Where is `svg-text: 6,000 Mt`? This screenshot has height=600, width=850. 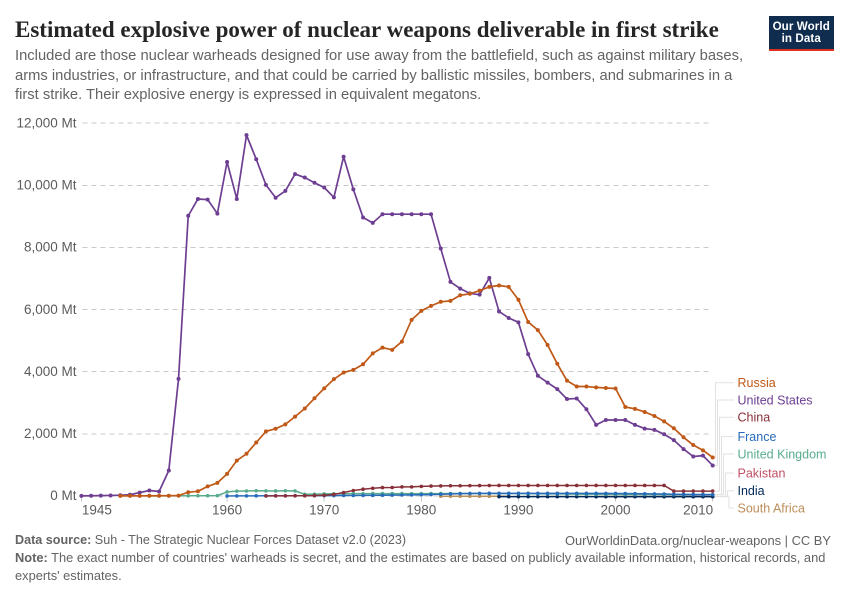 svg-text: 6,000 Mt is located at coordinates (50, 309).